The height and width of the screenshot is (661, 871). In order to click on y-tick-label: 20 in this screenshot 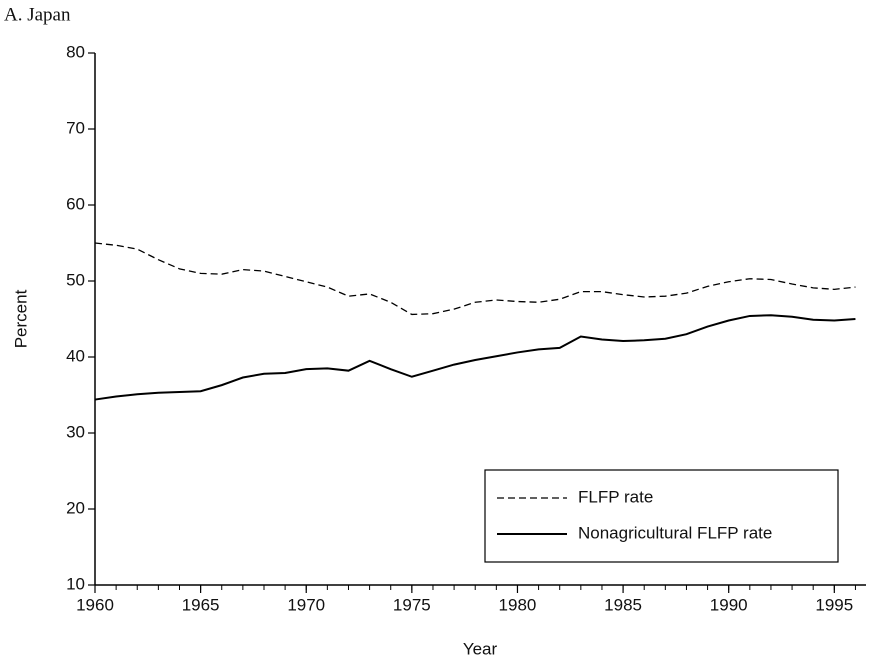, I will do `click(75, 507)`.